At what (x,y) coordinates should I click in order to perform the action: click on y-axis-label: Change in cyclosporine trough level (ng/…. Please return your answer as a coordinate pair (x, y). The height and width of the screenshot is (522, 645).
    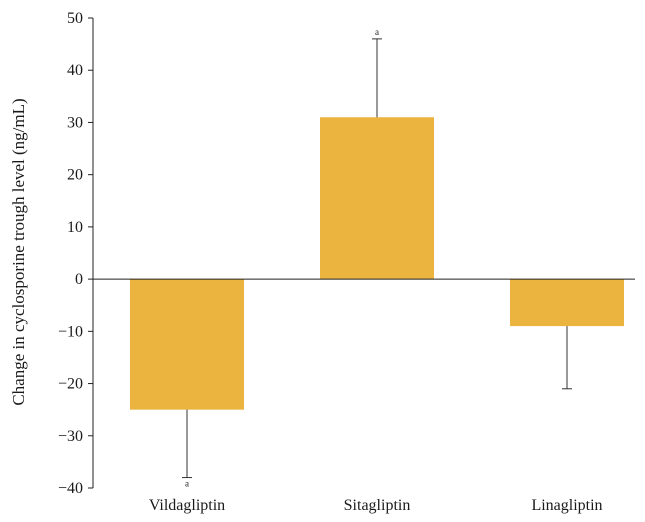
    Looking at the image, I should click on (18, 251).